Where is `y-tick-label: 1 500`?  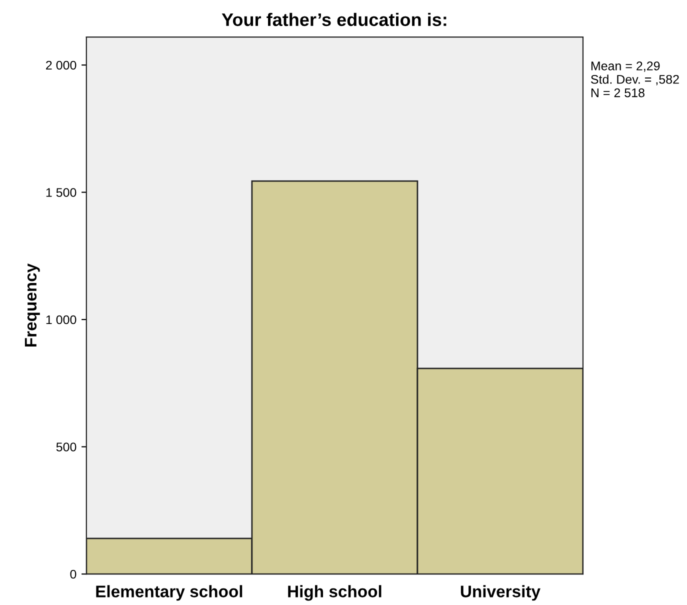
y-tick-label: 1 500 is located at coordinates (61, 192).